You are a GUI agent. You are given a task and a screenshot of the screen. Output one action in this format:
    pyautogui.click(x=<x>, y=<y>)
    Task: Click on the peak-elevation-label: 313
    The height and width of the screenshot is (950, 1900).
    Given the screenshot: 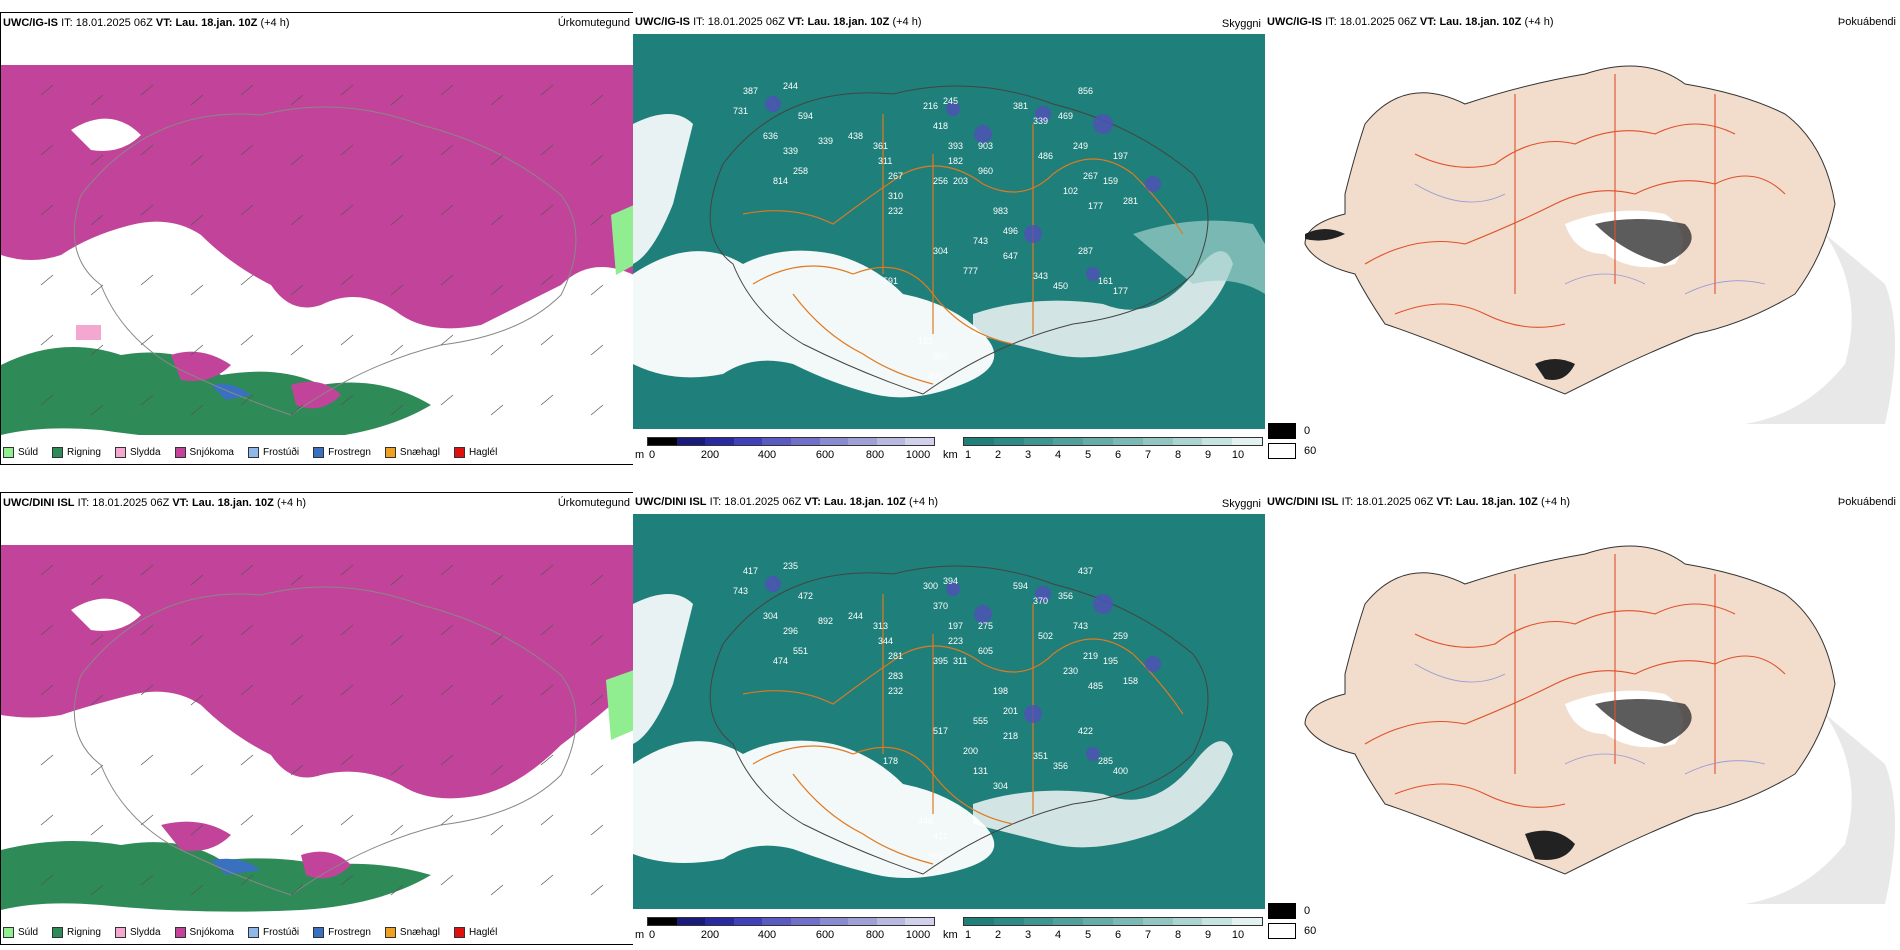 What is the action you would take?
    pyautogui.click(x=880, y=626)
    